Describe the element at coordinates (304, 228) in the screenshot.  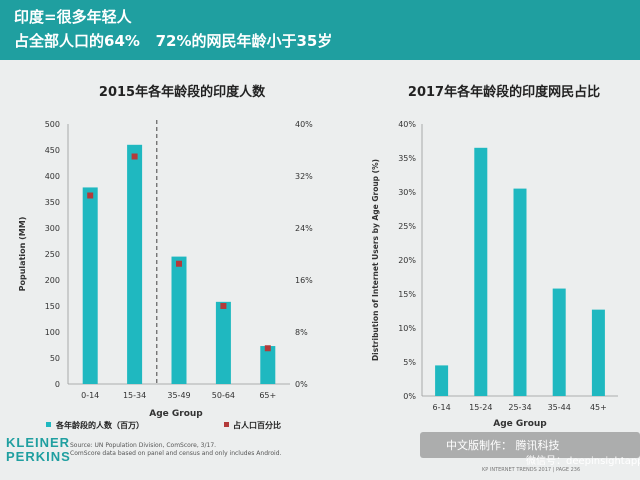
I see `y2-tick-label: 24%` at that location.